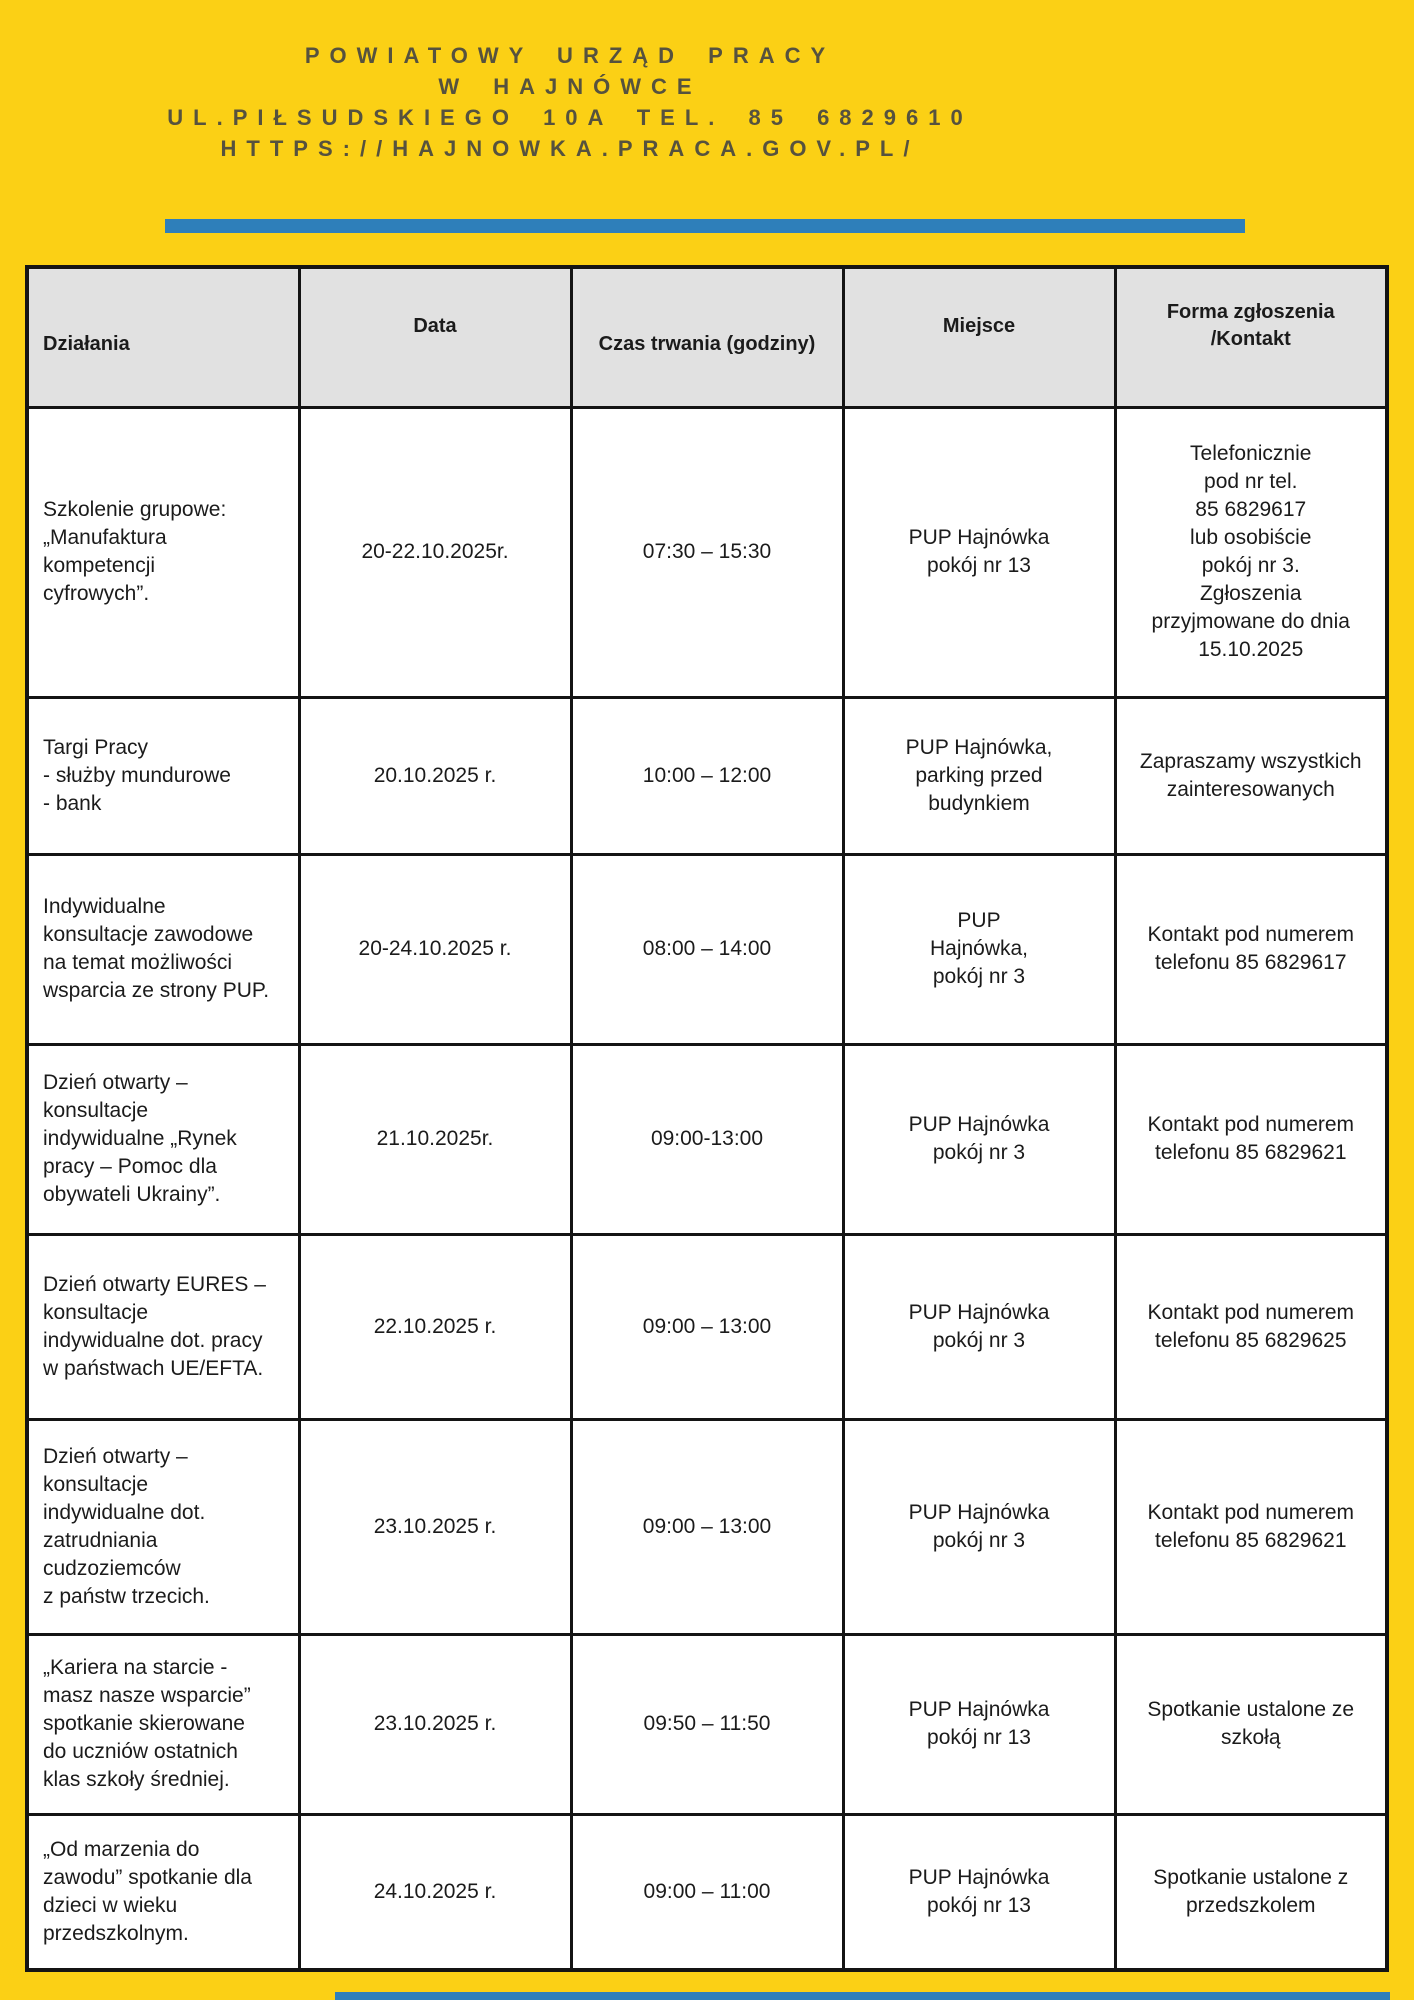 This screenshot has width=1414, height=2000. I want to click on cell-contact: Kontakt pod numerem telefonu 85 6829617, so click(1251, 949).